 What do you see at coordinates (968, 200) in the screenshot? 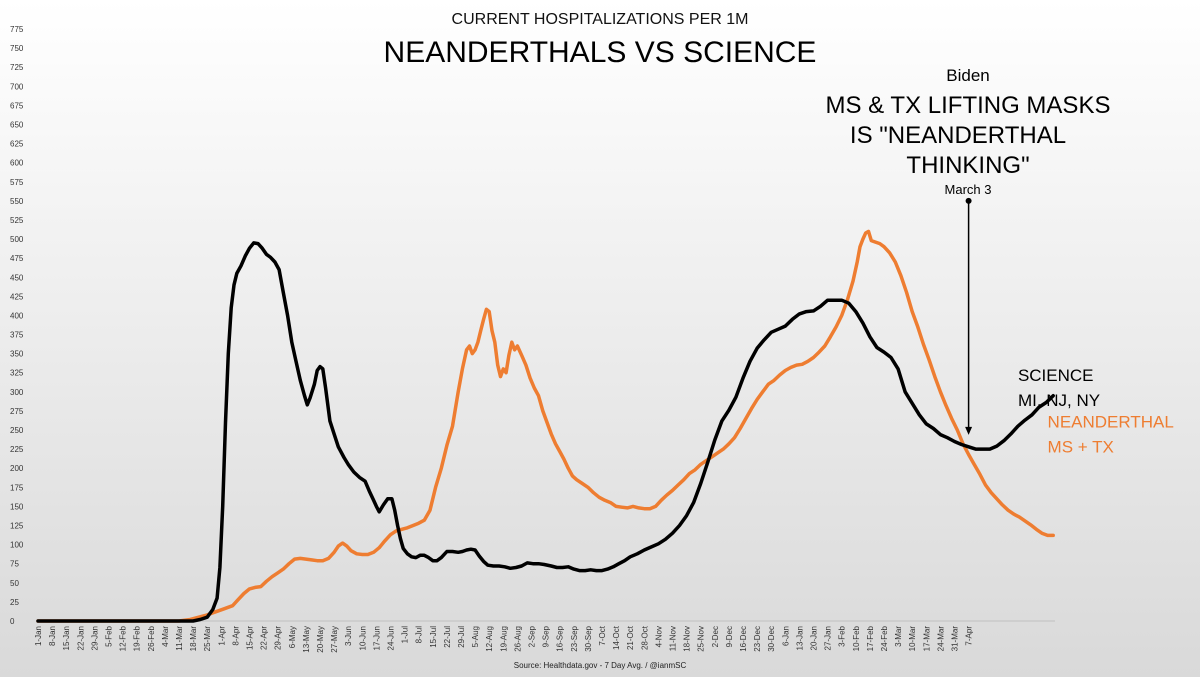
I see `annotation-dot` at bounding box center [968, 200].